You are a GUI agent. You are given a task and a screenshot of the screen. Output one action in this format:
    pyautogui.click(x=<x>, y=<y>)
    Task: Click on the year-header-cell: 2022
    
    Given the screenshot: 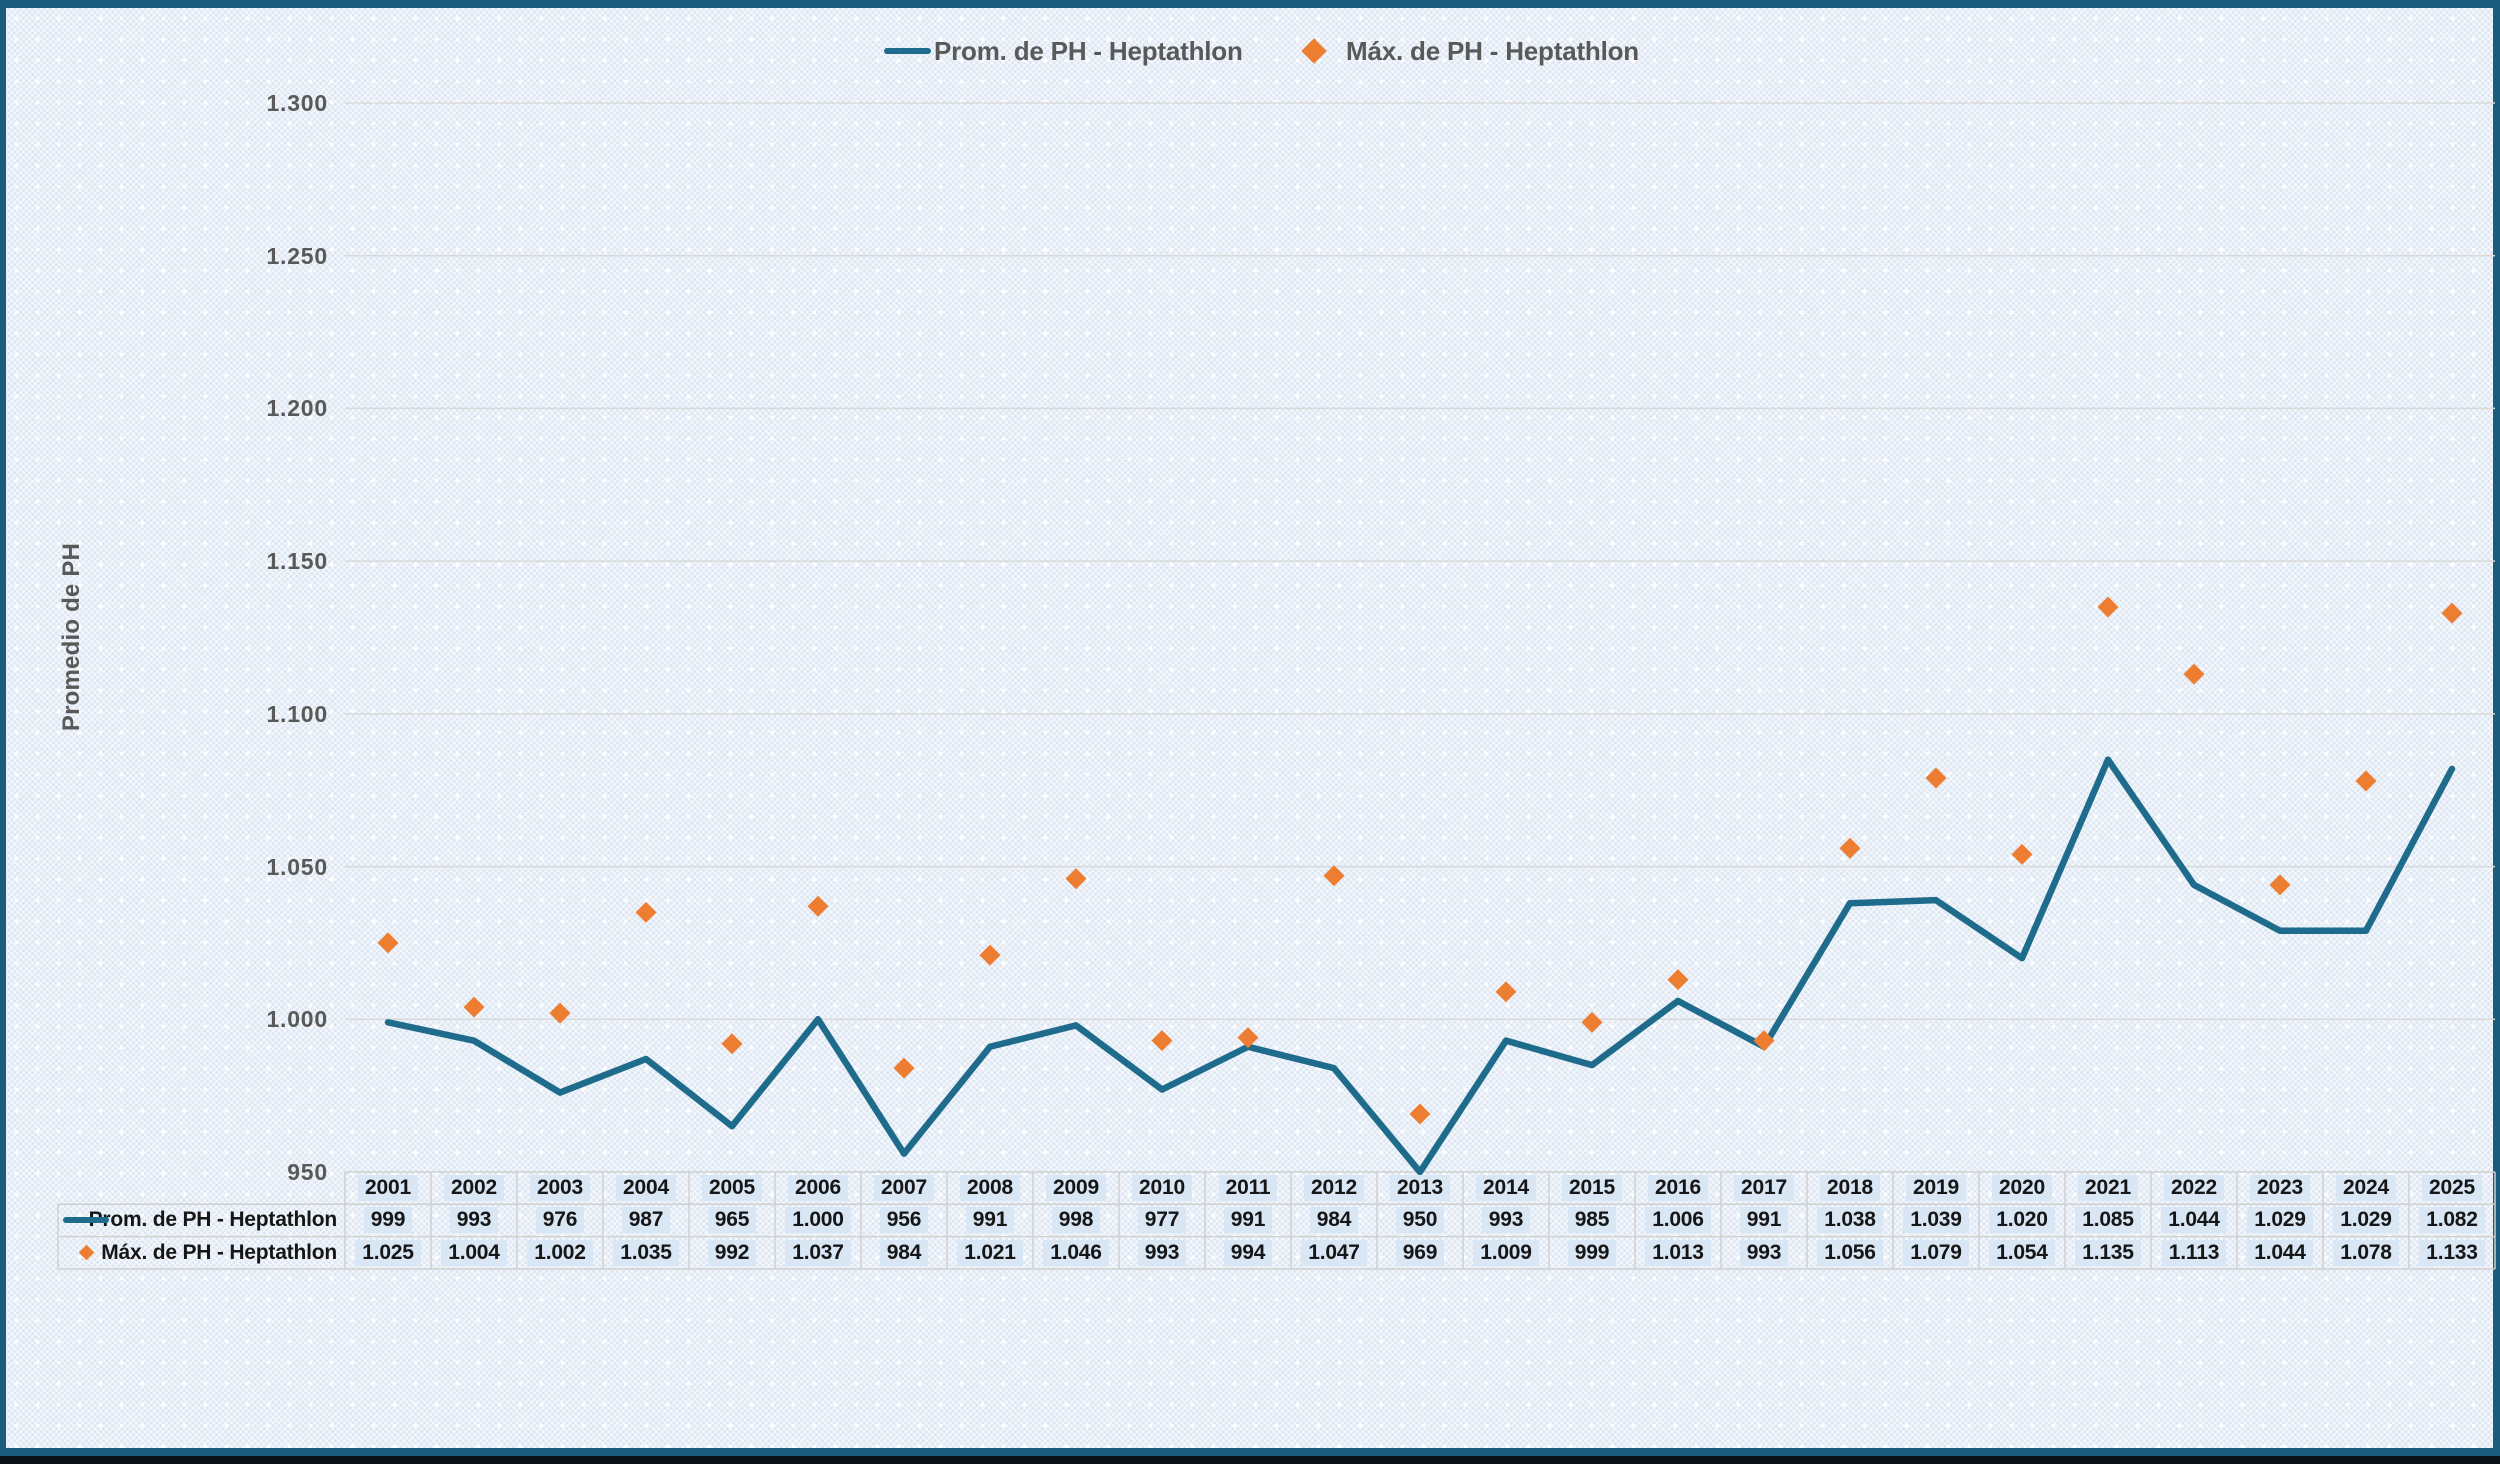 What is the action you would take?
    pyautogui.click(x=2194, y=1188)
    